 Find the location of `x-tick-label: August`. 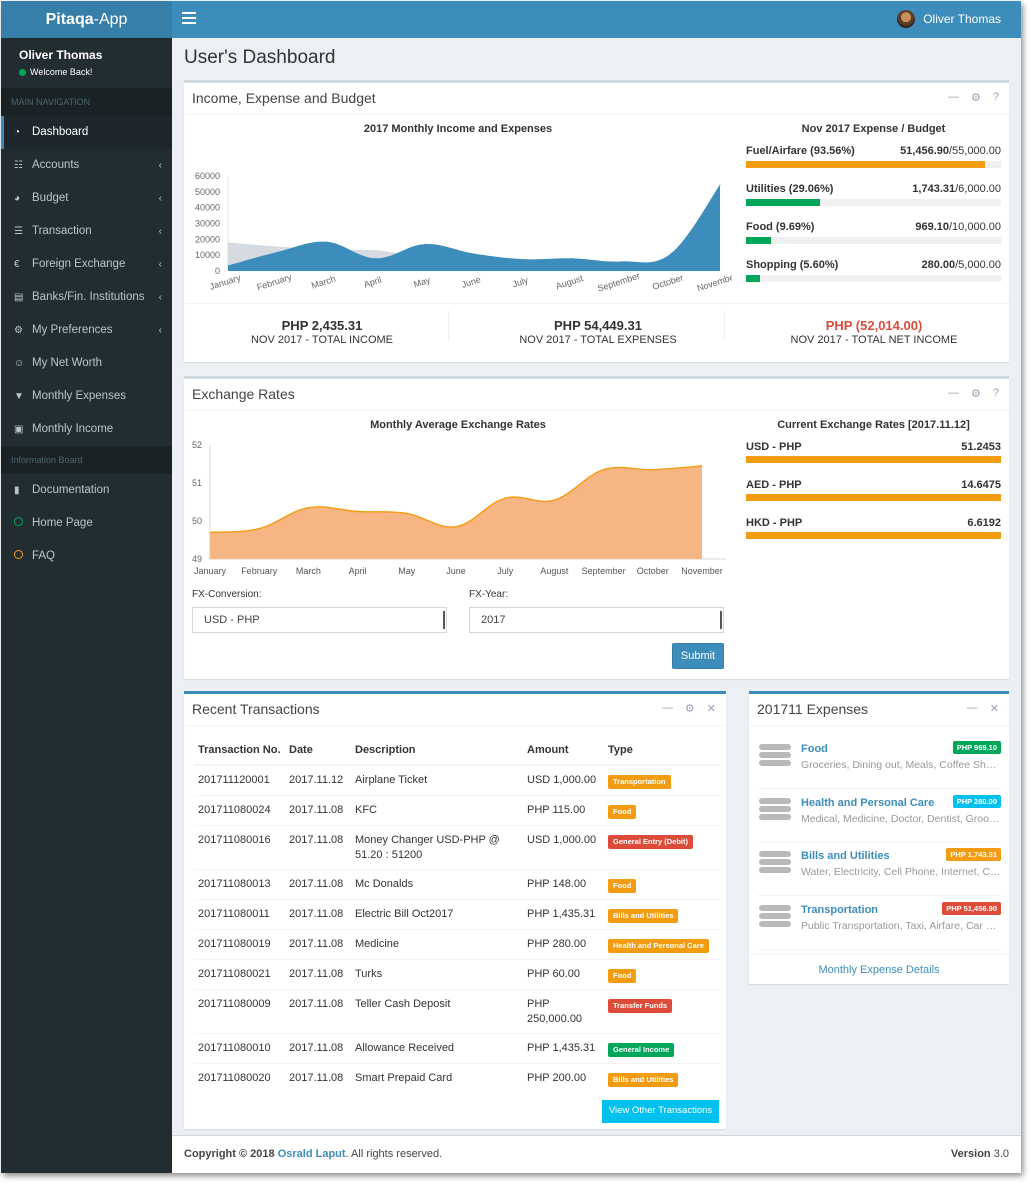

x-tick-label: August is located at coordinates (570, 282).